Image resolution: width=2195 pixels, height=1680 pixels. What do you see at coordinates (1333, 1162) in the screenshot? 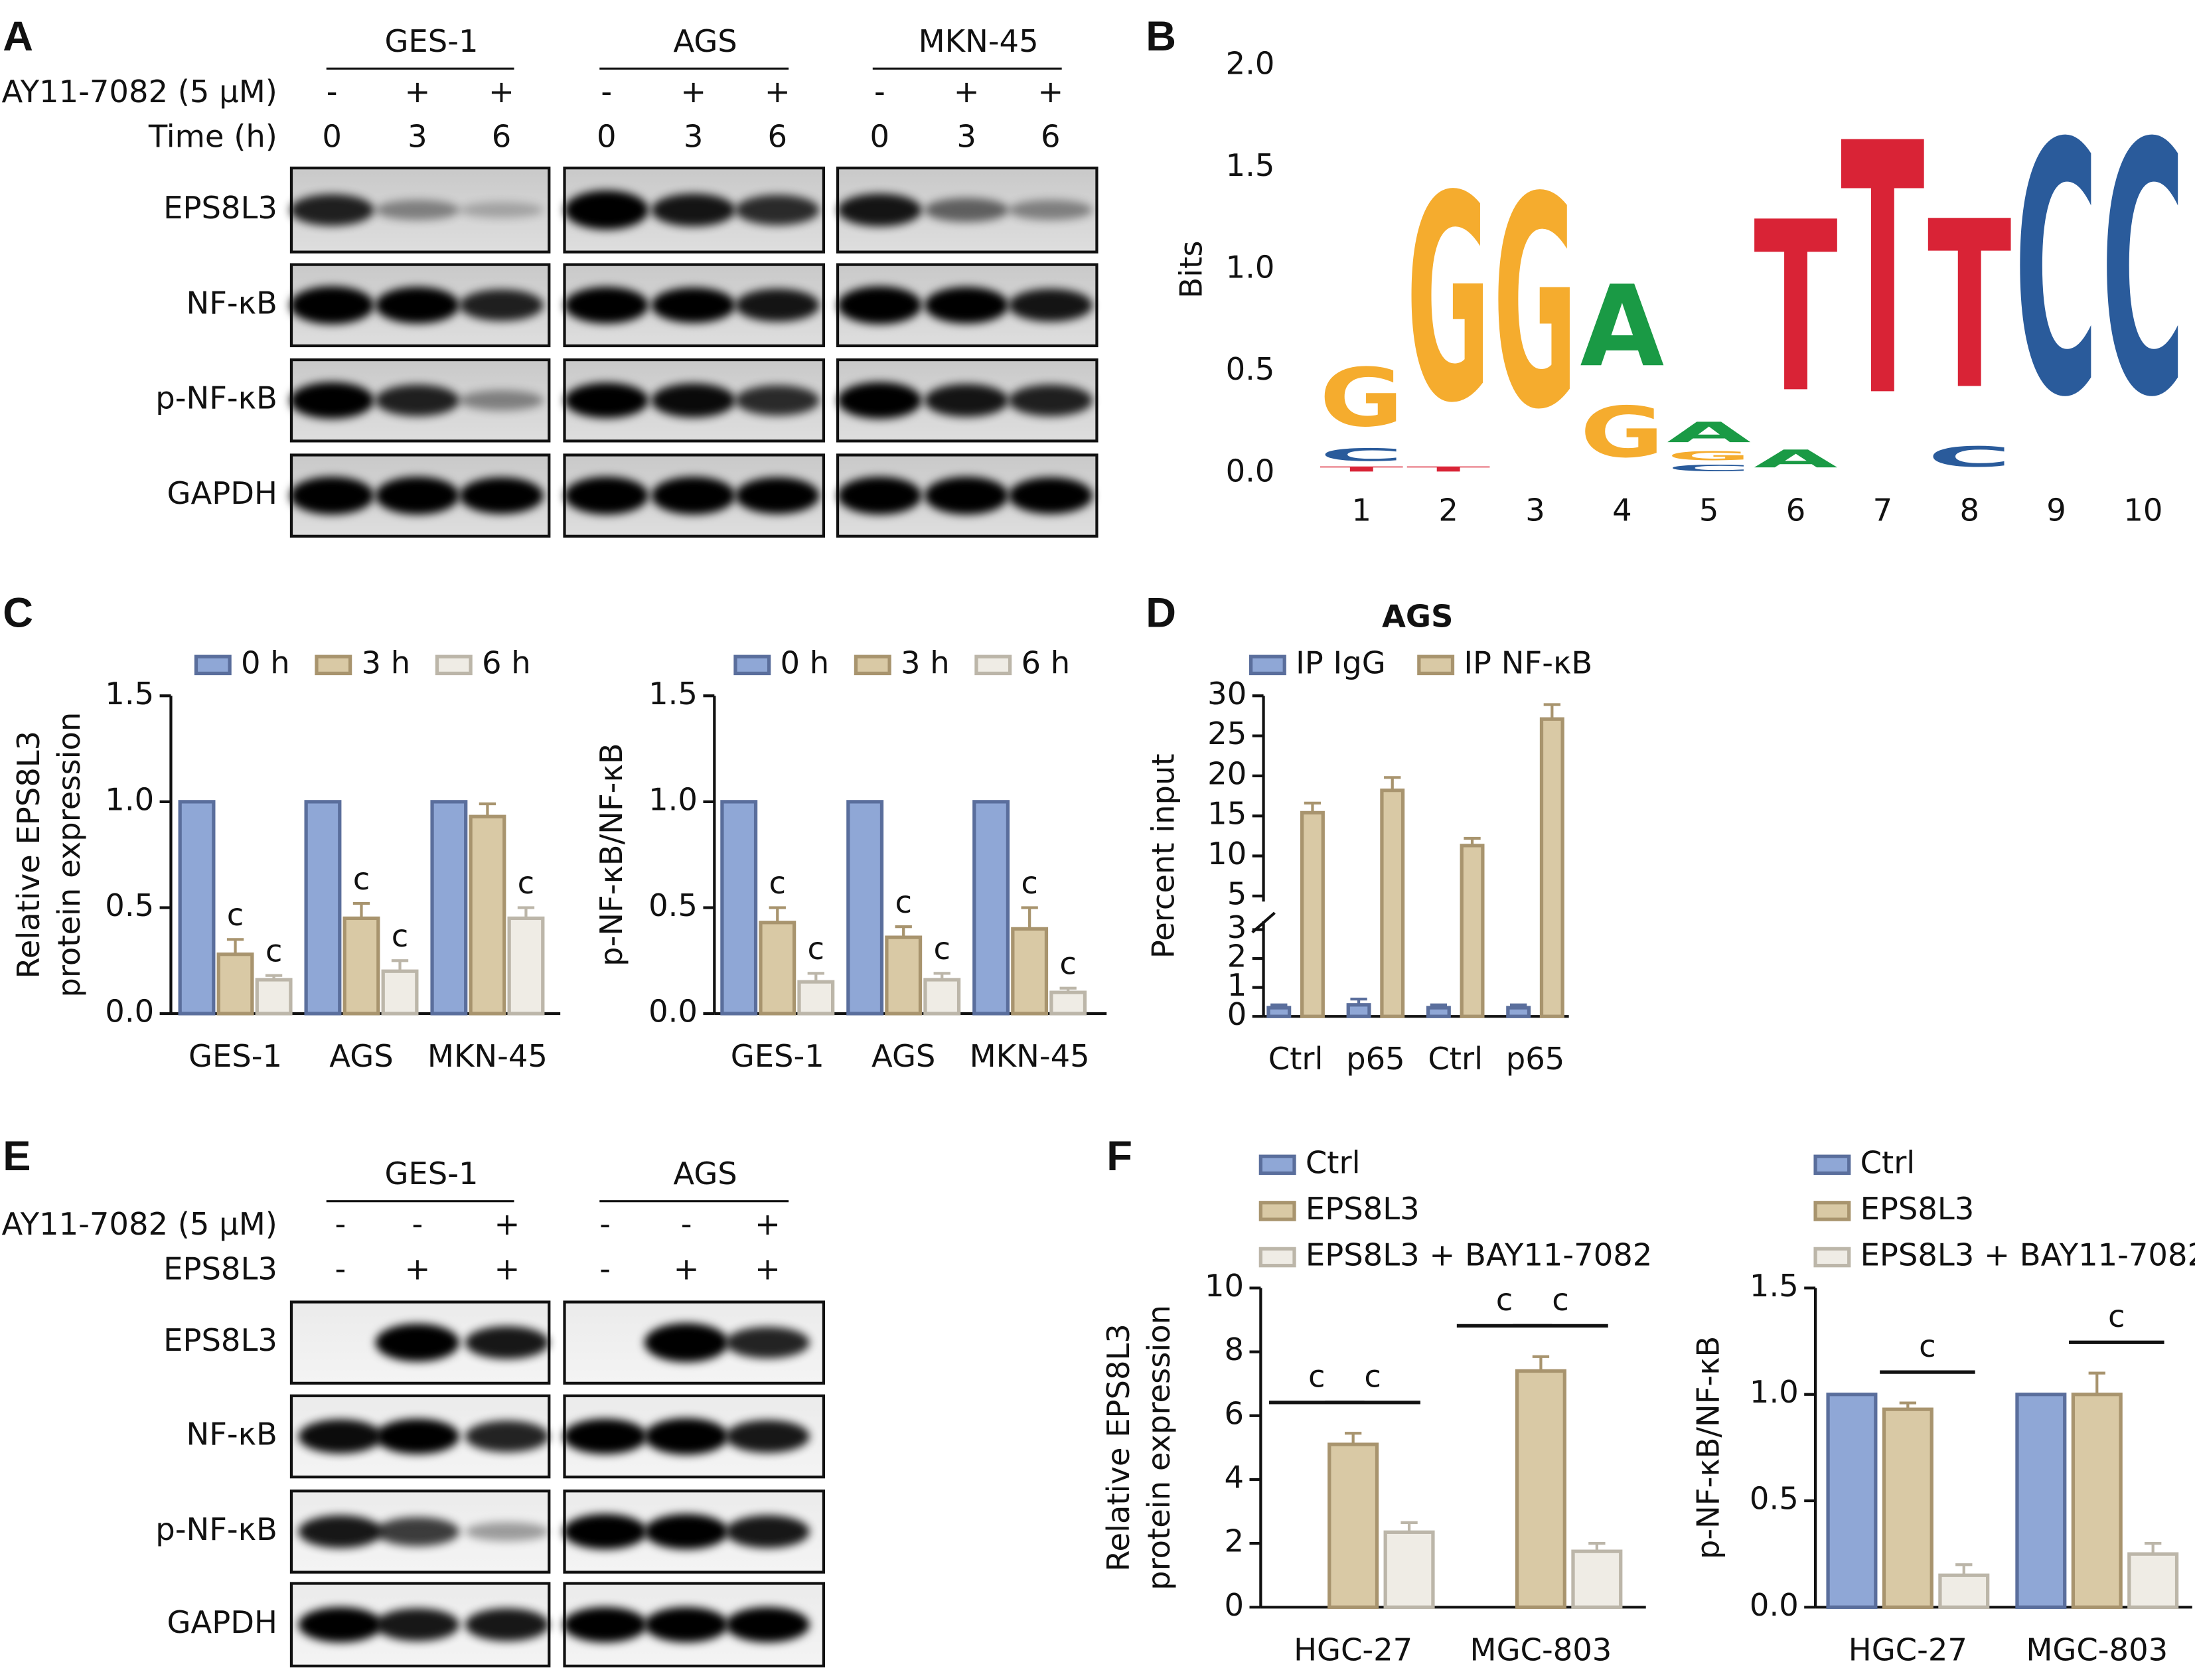
I see `legend-label: Ctrl` at bounding box center [1333, 1162].